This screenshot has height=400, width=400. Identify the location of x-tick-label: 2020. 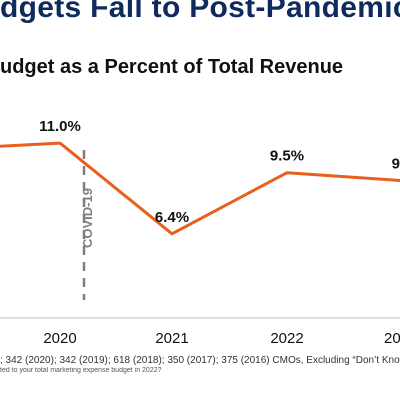
(59, 338).